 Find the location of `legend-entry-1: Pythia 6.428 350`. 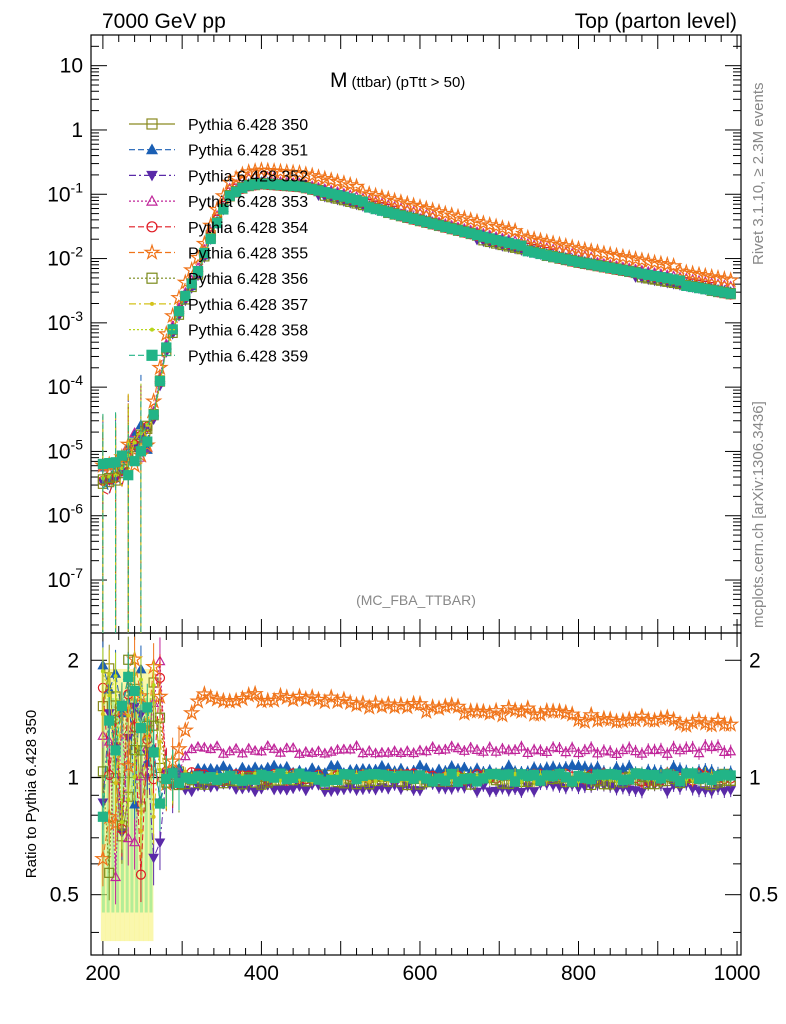

legend-entry-1: Pythia 6.428 350 is located at coordinates (218, 125).